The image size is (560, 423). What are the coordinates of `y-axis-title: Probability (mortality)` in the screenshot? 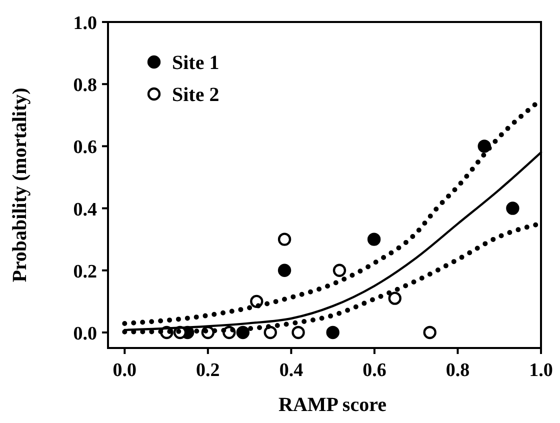 It's located at (20, 185).